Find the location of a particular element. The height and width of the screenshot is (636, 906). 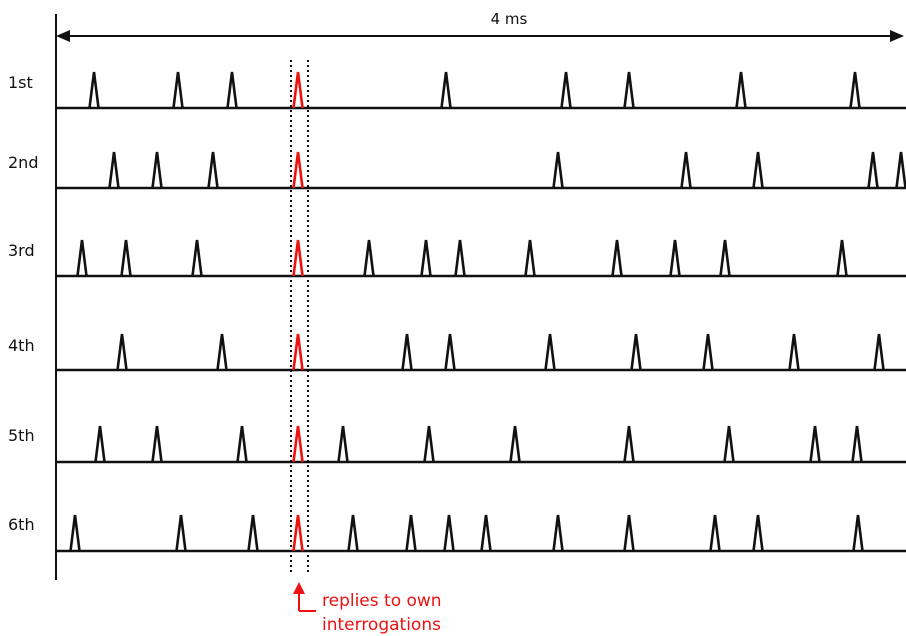

duration-arrow-left is located at coordinates (63, 36).